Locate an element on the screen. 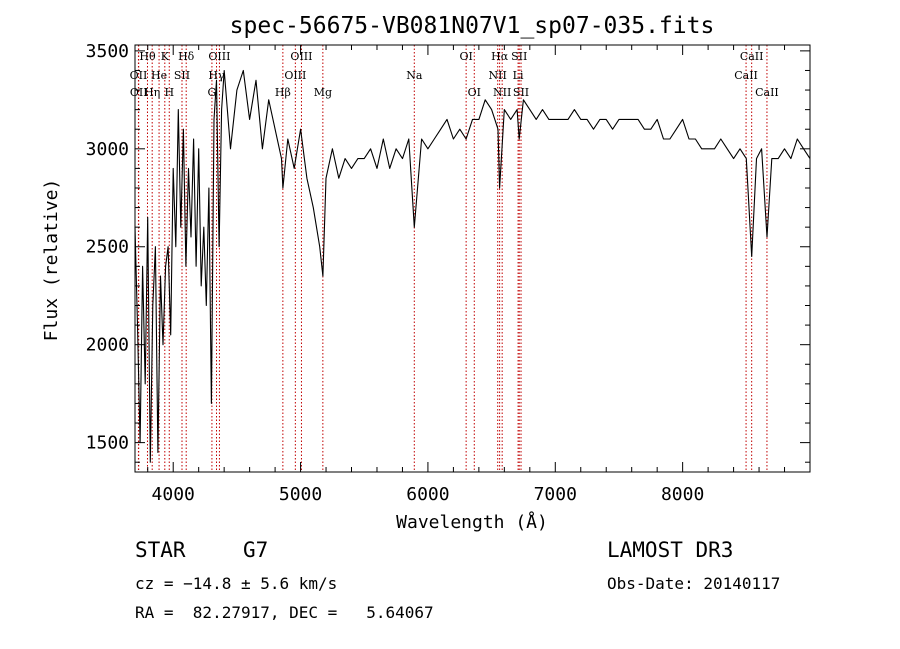 This screenshot has width=900, height=649. line-label-10: Hγ is located at coordinates (216, 75).